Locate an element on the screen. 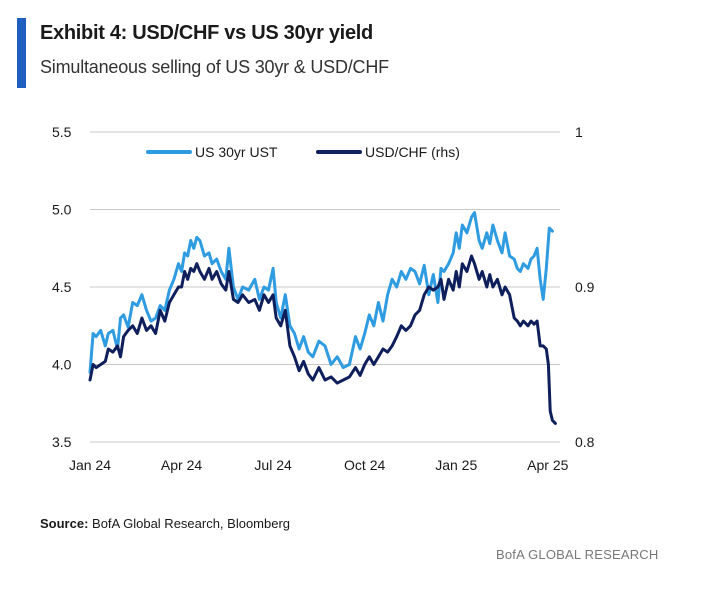 Image resolution: width=722 pixels, height=601 pixels. legend: US 30yr UST USD/CHF (rhs) is located at coordinates (303, 152).